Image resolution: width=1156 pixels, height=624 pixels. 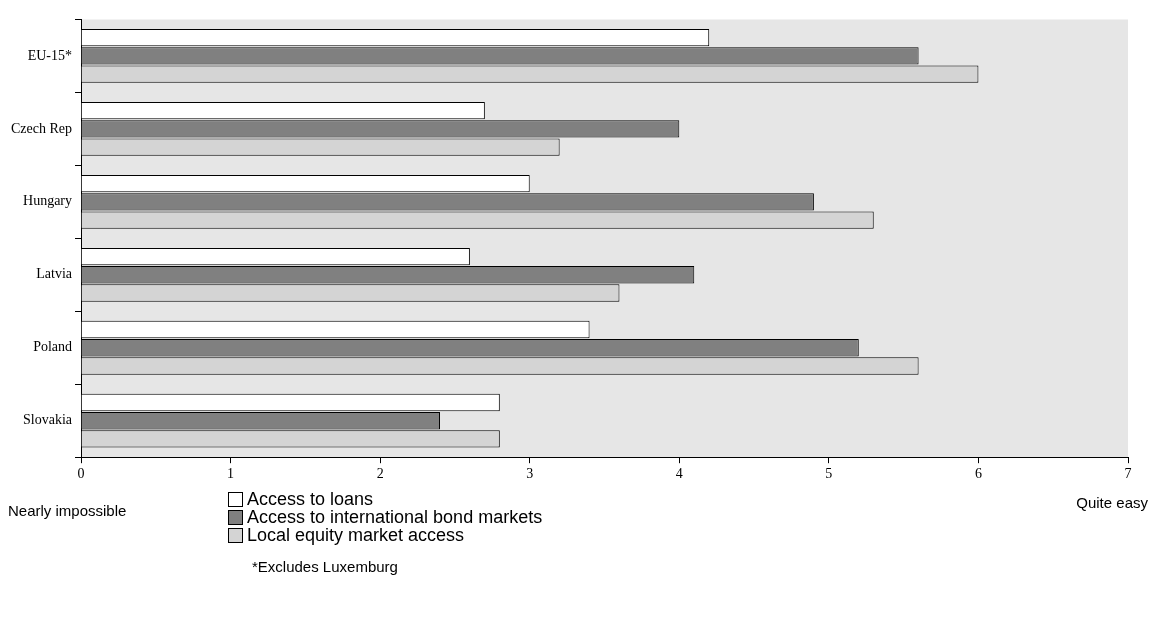 What do you see at coordinates (1128, 474) in the screenshot?
I see `x-tick-label: 7` at bounding box center [1128, 474].